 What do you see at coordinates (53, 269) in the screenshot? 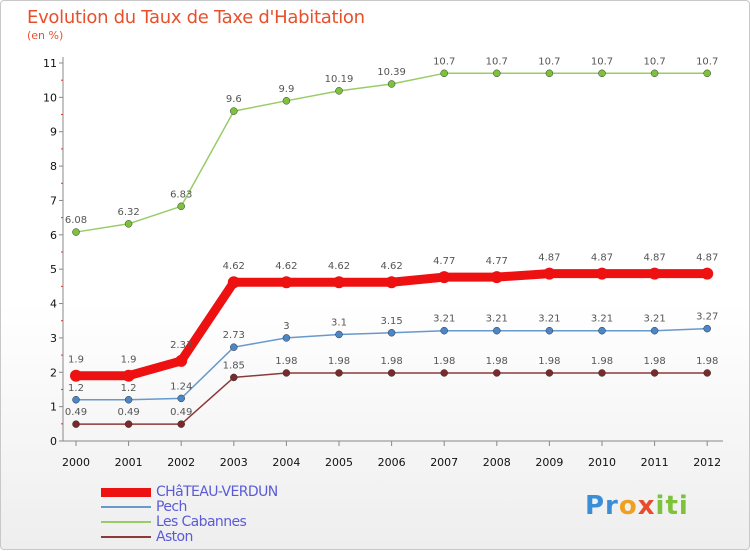
I see `y-tick-label: 5` at bounding box center [53, 269].